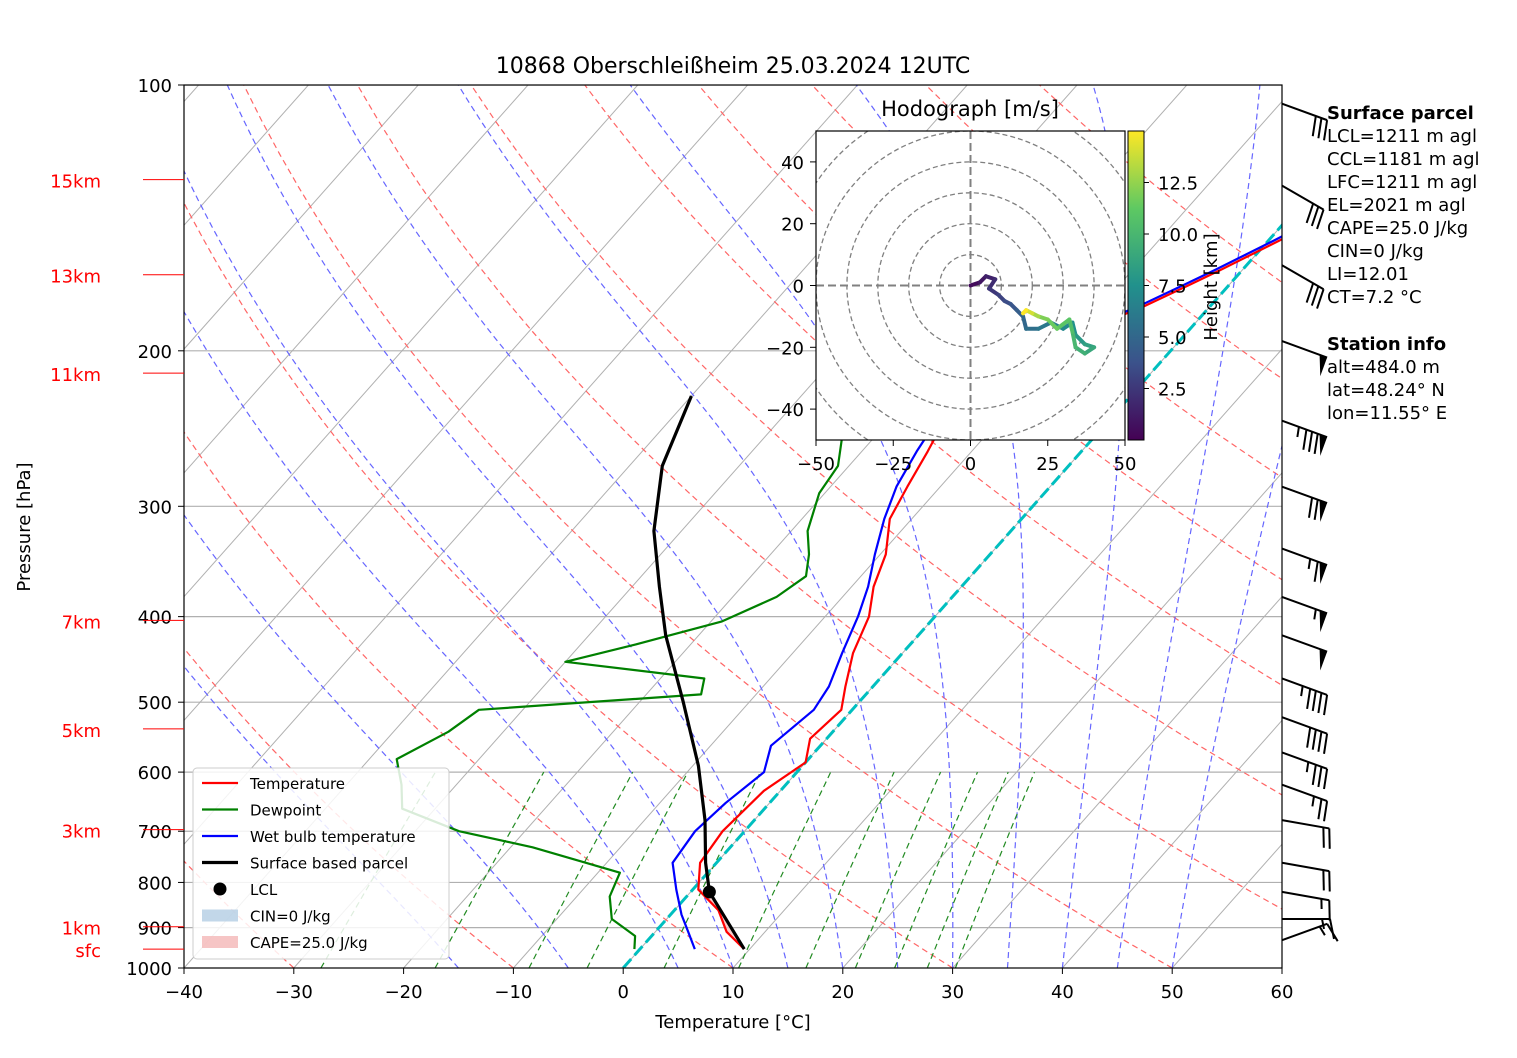 The width and height of the screenshot is (1517, 1058). What do you see at coordinates (1282, 992) in the screenshot?
I see `x-tick-label: 60` at bounding box center [1282, 992].